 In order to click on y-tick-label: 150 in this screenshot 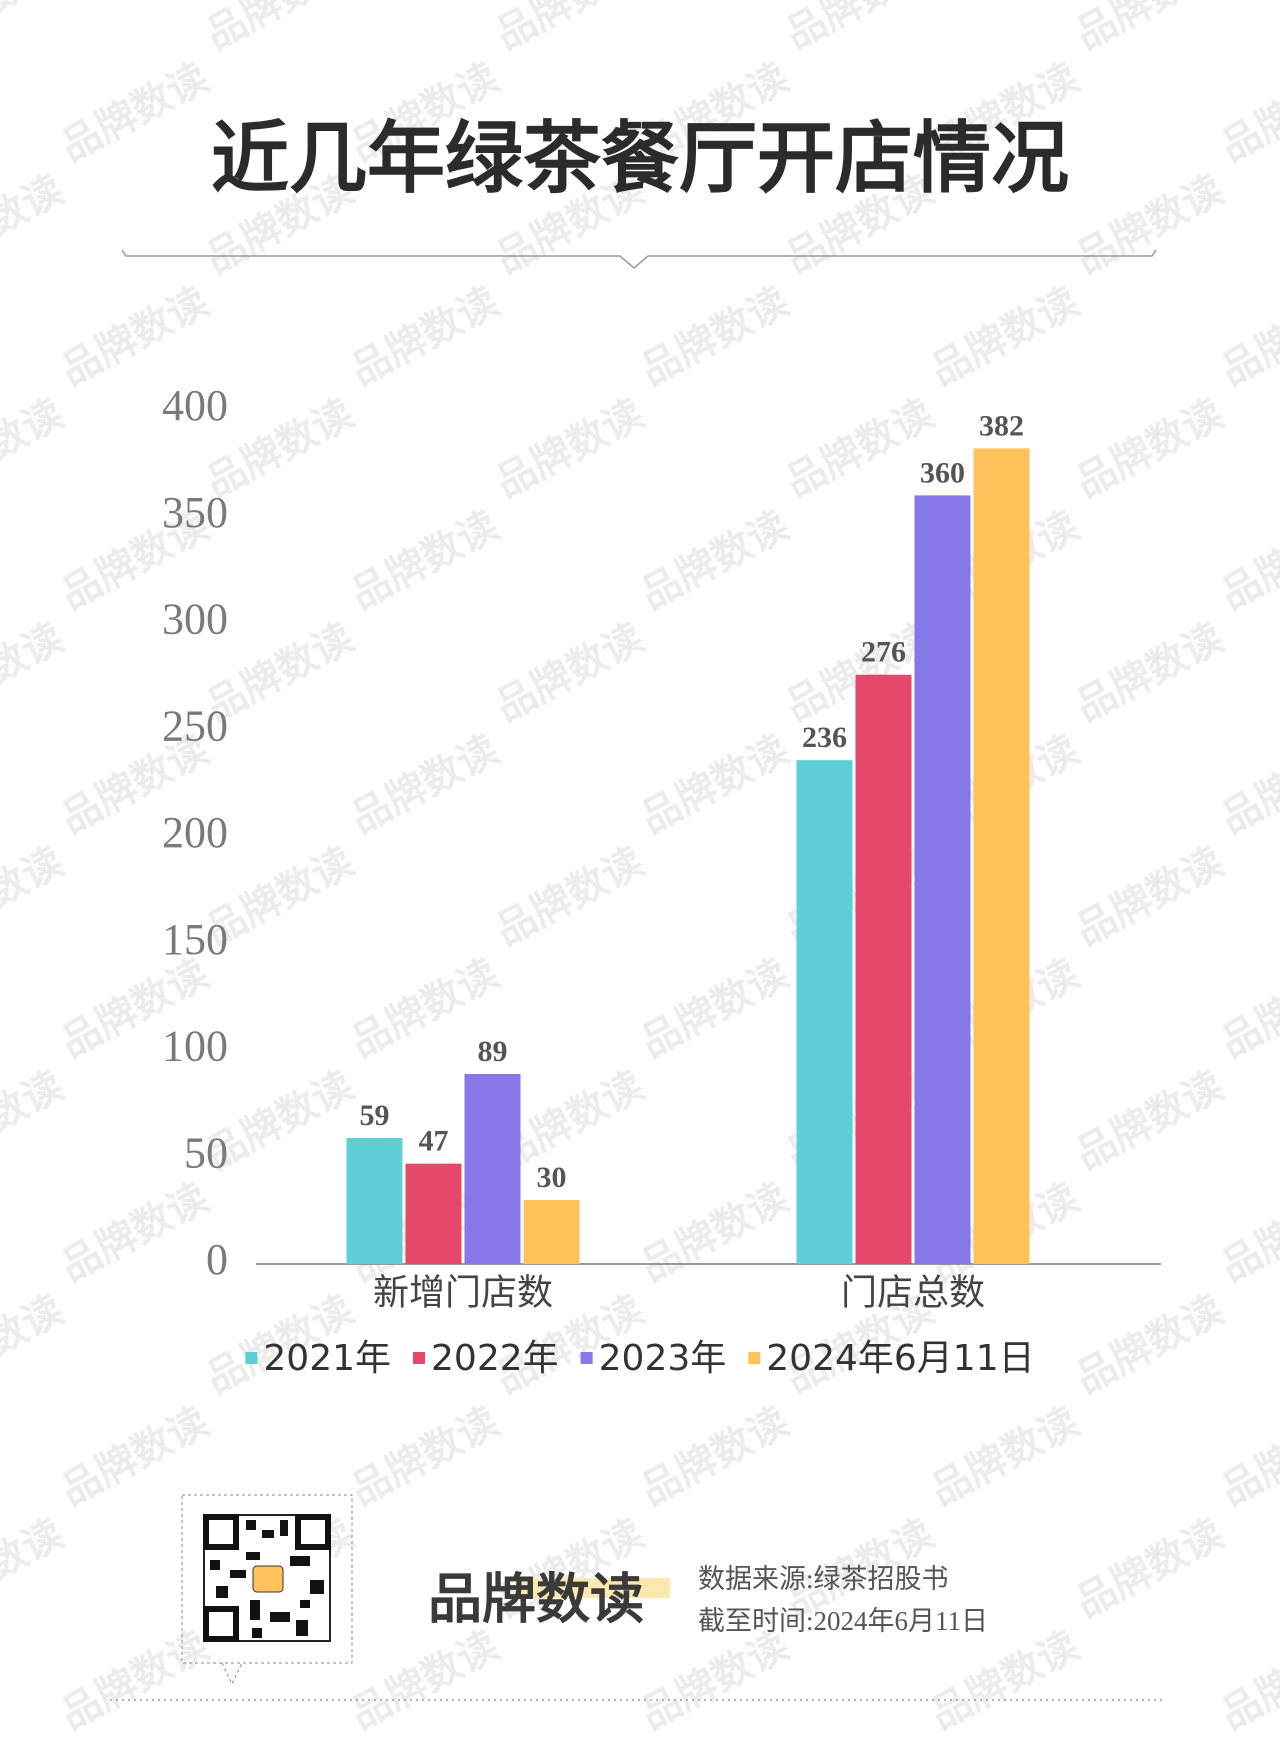, I will do `click(195, 939)`.